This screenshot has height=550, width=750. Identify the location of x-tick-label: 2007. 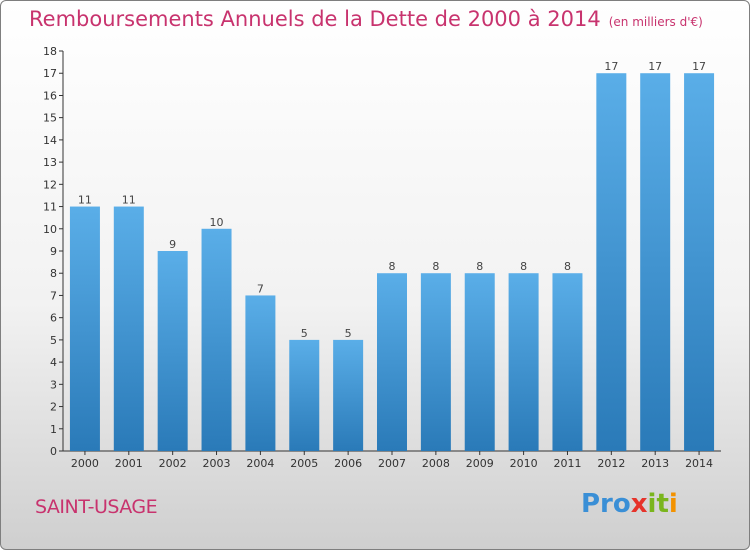
(392, 463).